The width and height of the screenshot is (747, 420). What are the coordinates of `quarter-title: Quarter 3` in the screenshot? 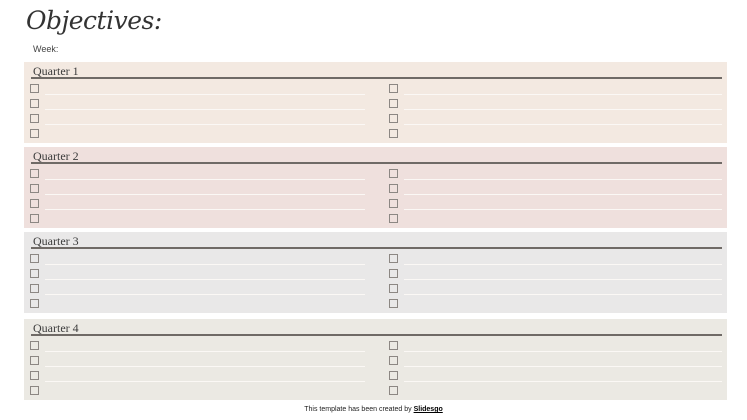 It's located at (56, 241).